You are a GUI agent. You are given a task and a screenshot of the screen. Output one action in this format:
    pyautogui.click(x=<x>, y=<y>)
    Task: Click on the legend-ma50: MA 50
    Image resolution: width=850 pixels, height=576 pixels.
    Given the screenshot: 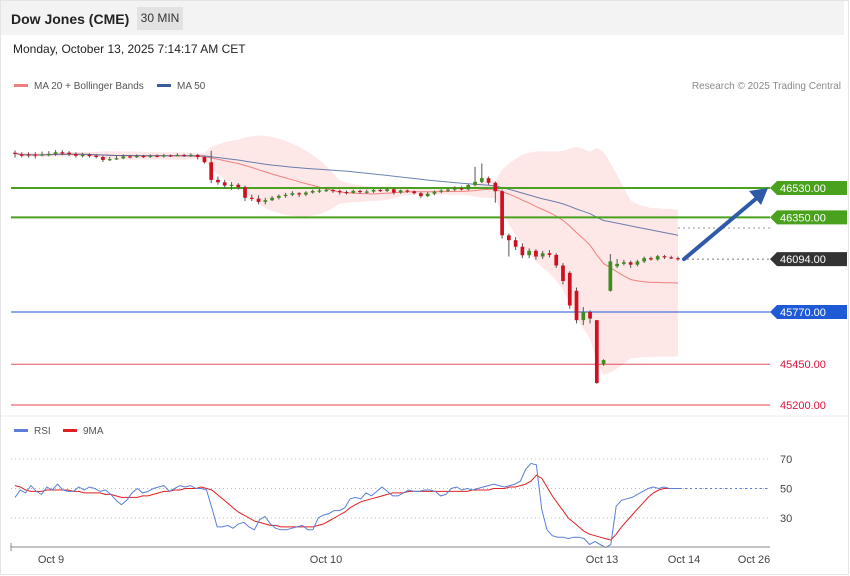 What is the action you would take?
    pyautogui.click(x=181, y=86)
    